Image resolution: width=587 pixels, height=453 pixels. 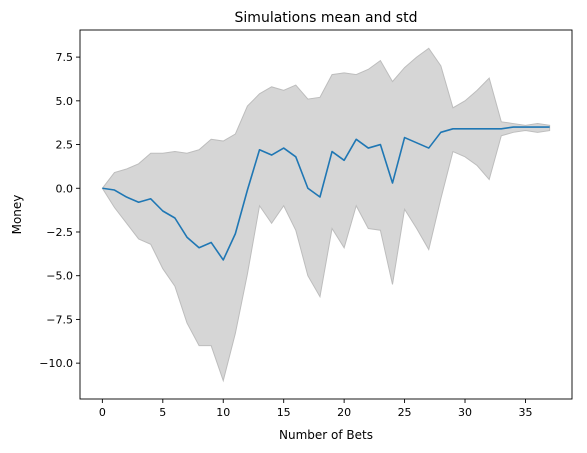 What do you see at coordinates (59, 210) in the screenshot?
I see `y-axis-ticks: −10.0 −7.5 −5.0 −2.5 0.0 2.5 5.0 7.5` at bounding box center [59, 210].